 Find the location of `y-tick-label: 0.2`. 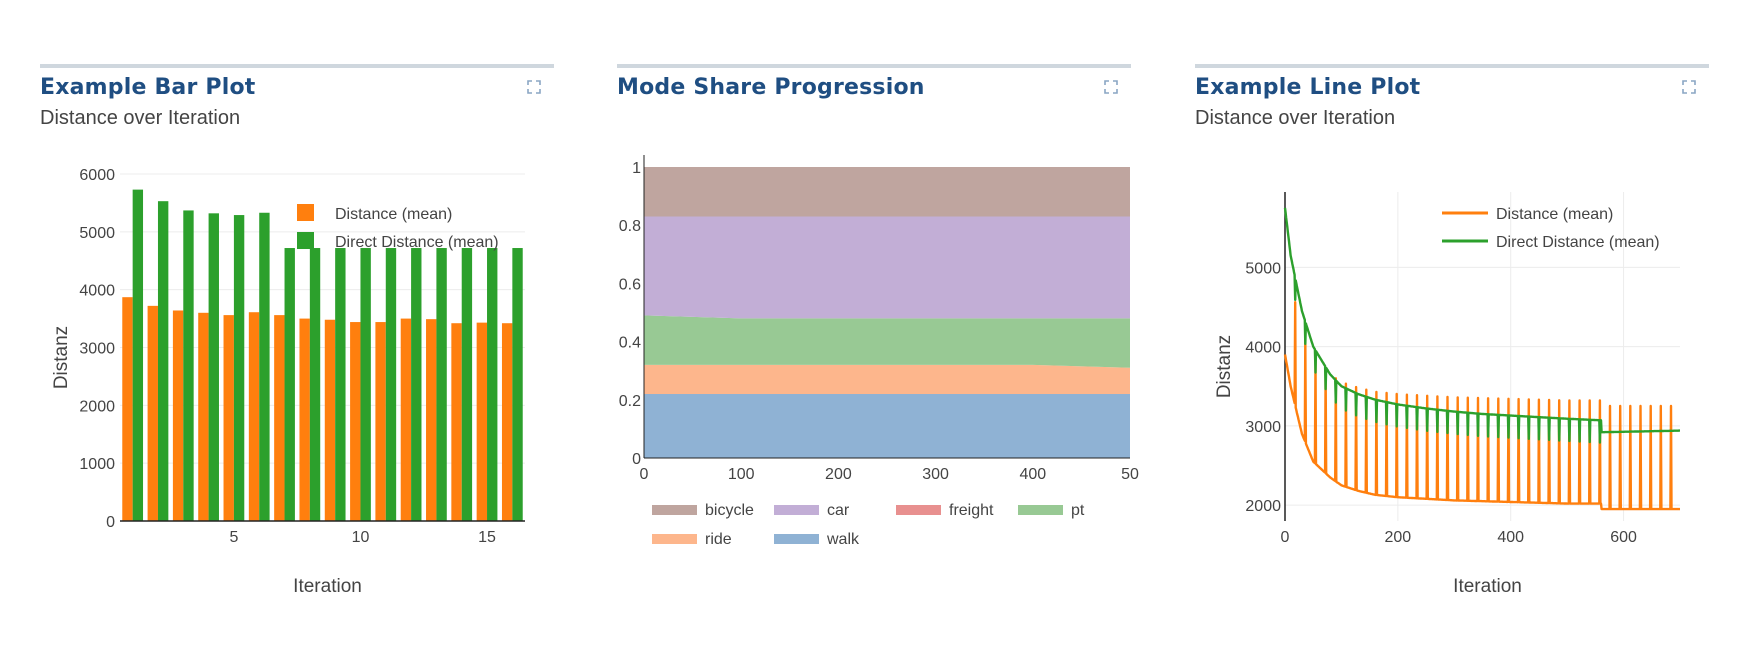

y-tick-label: 0.2 is located at coordinates (630, 401).